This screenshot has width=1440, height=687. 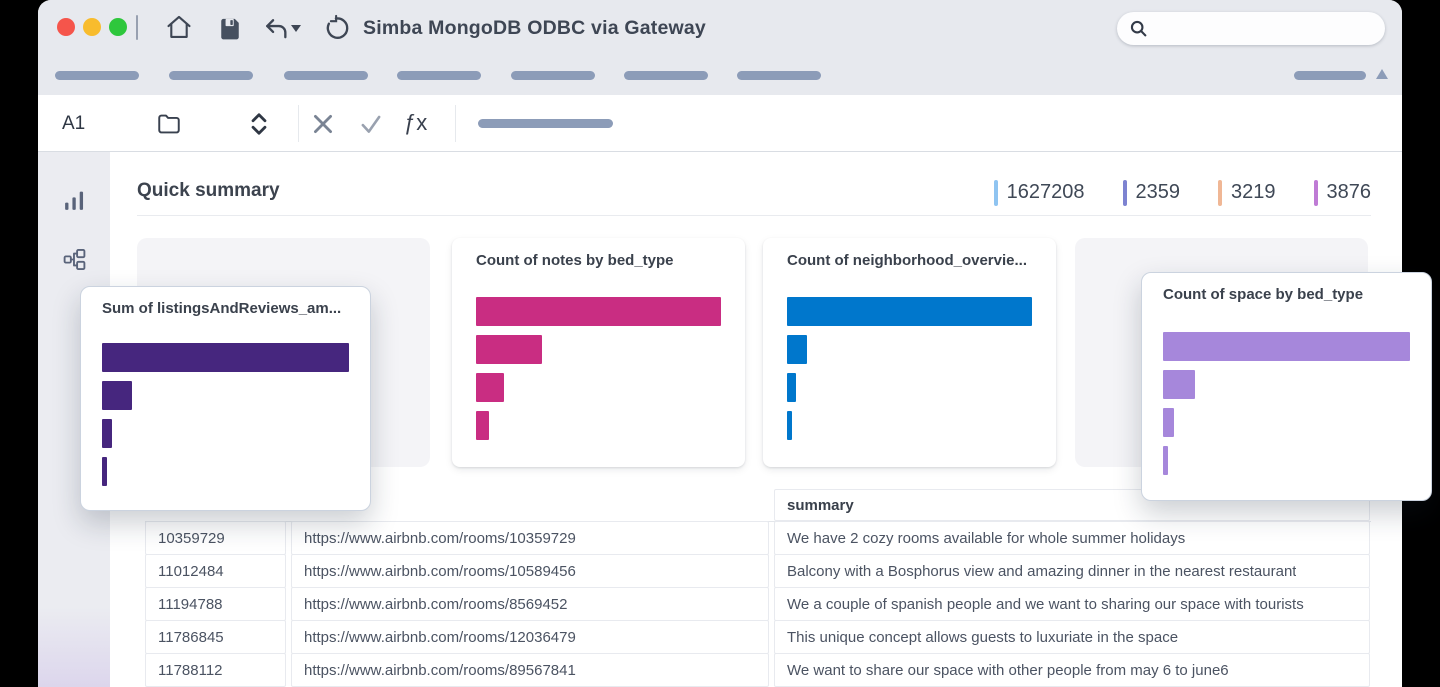 What do you see at coordinates (74, 647) in the screenshot?
I see `sidebar-tint` at bounding box center [74, 647].